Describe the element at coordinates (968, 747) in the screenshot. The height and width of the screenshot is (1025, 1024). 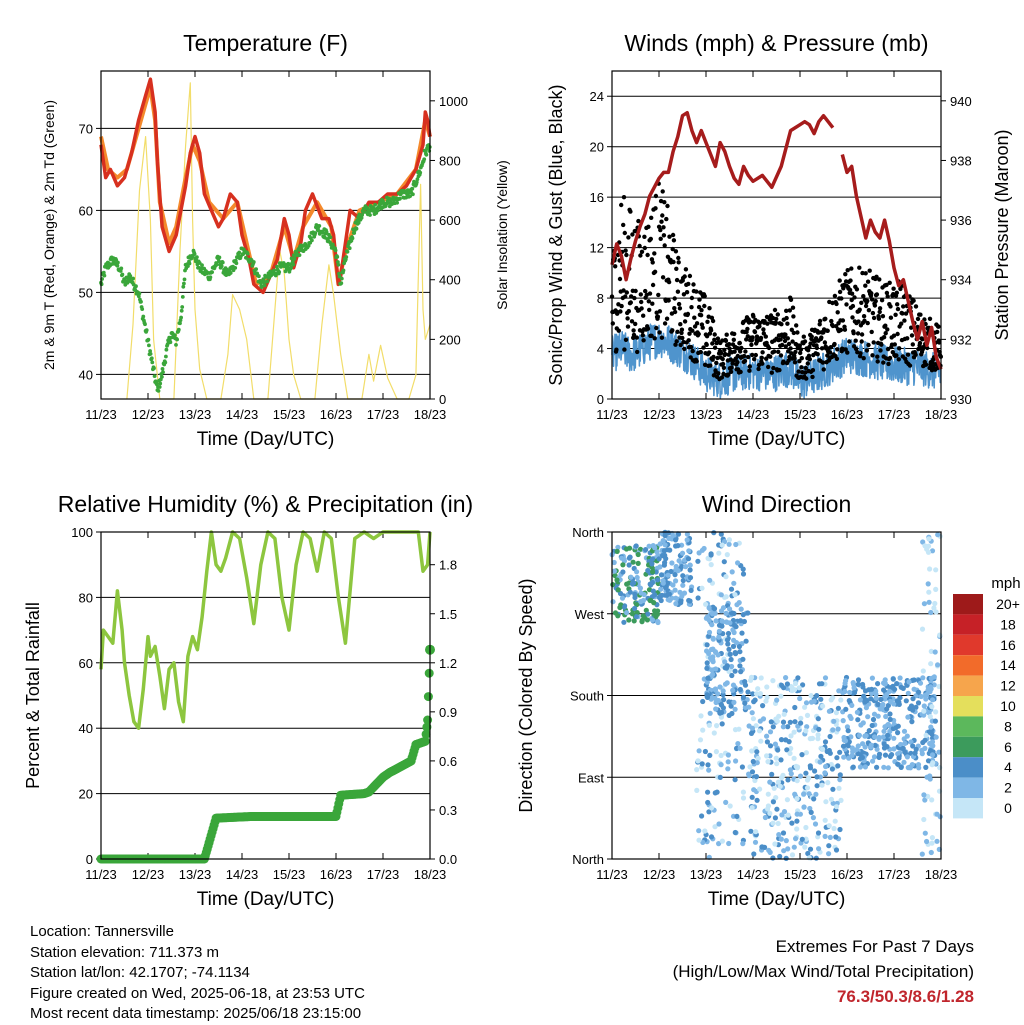
I see `legend-swatch` at that location.